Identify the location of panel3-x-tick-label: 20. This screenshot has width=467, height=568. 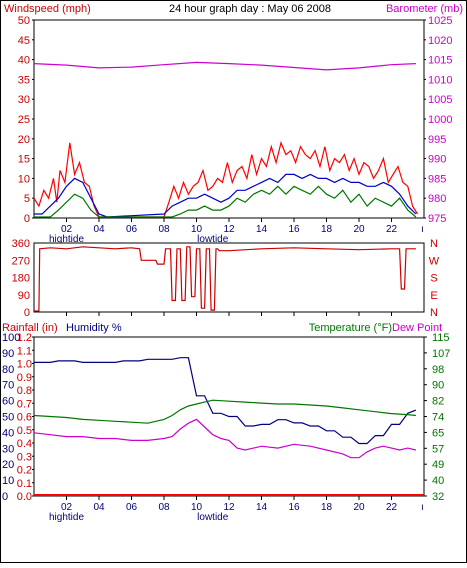
(359, 507).